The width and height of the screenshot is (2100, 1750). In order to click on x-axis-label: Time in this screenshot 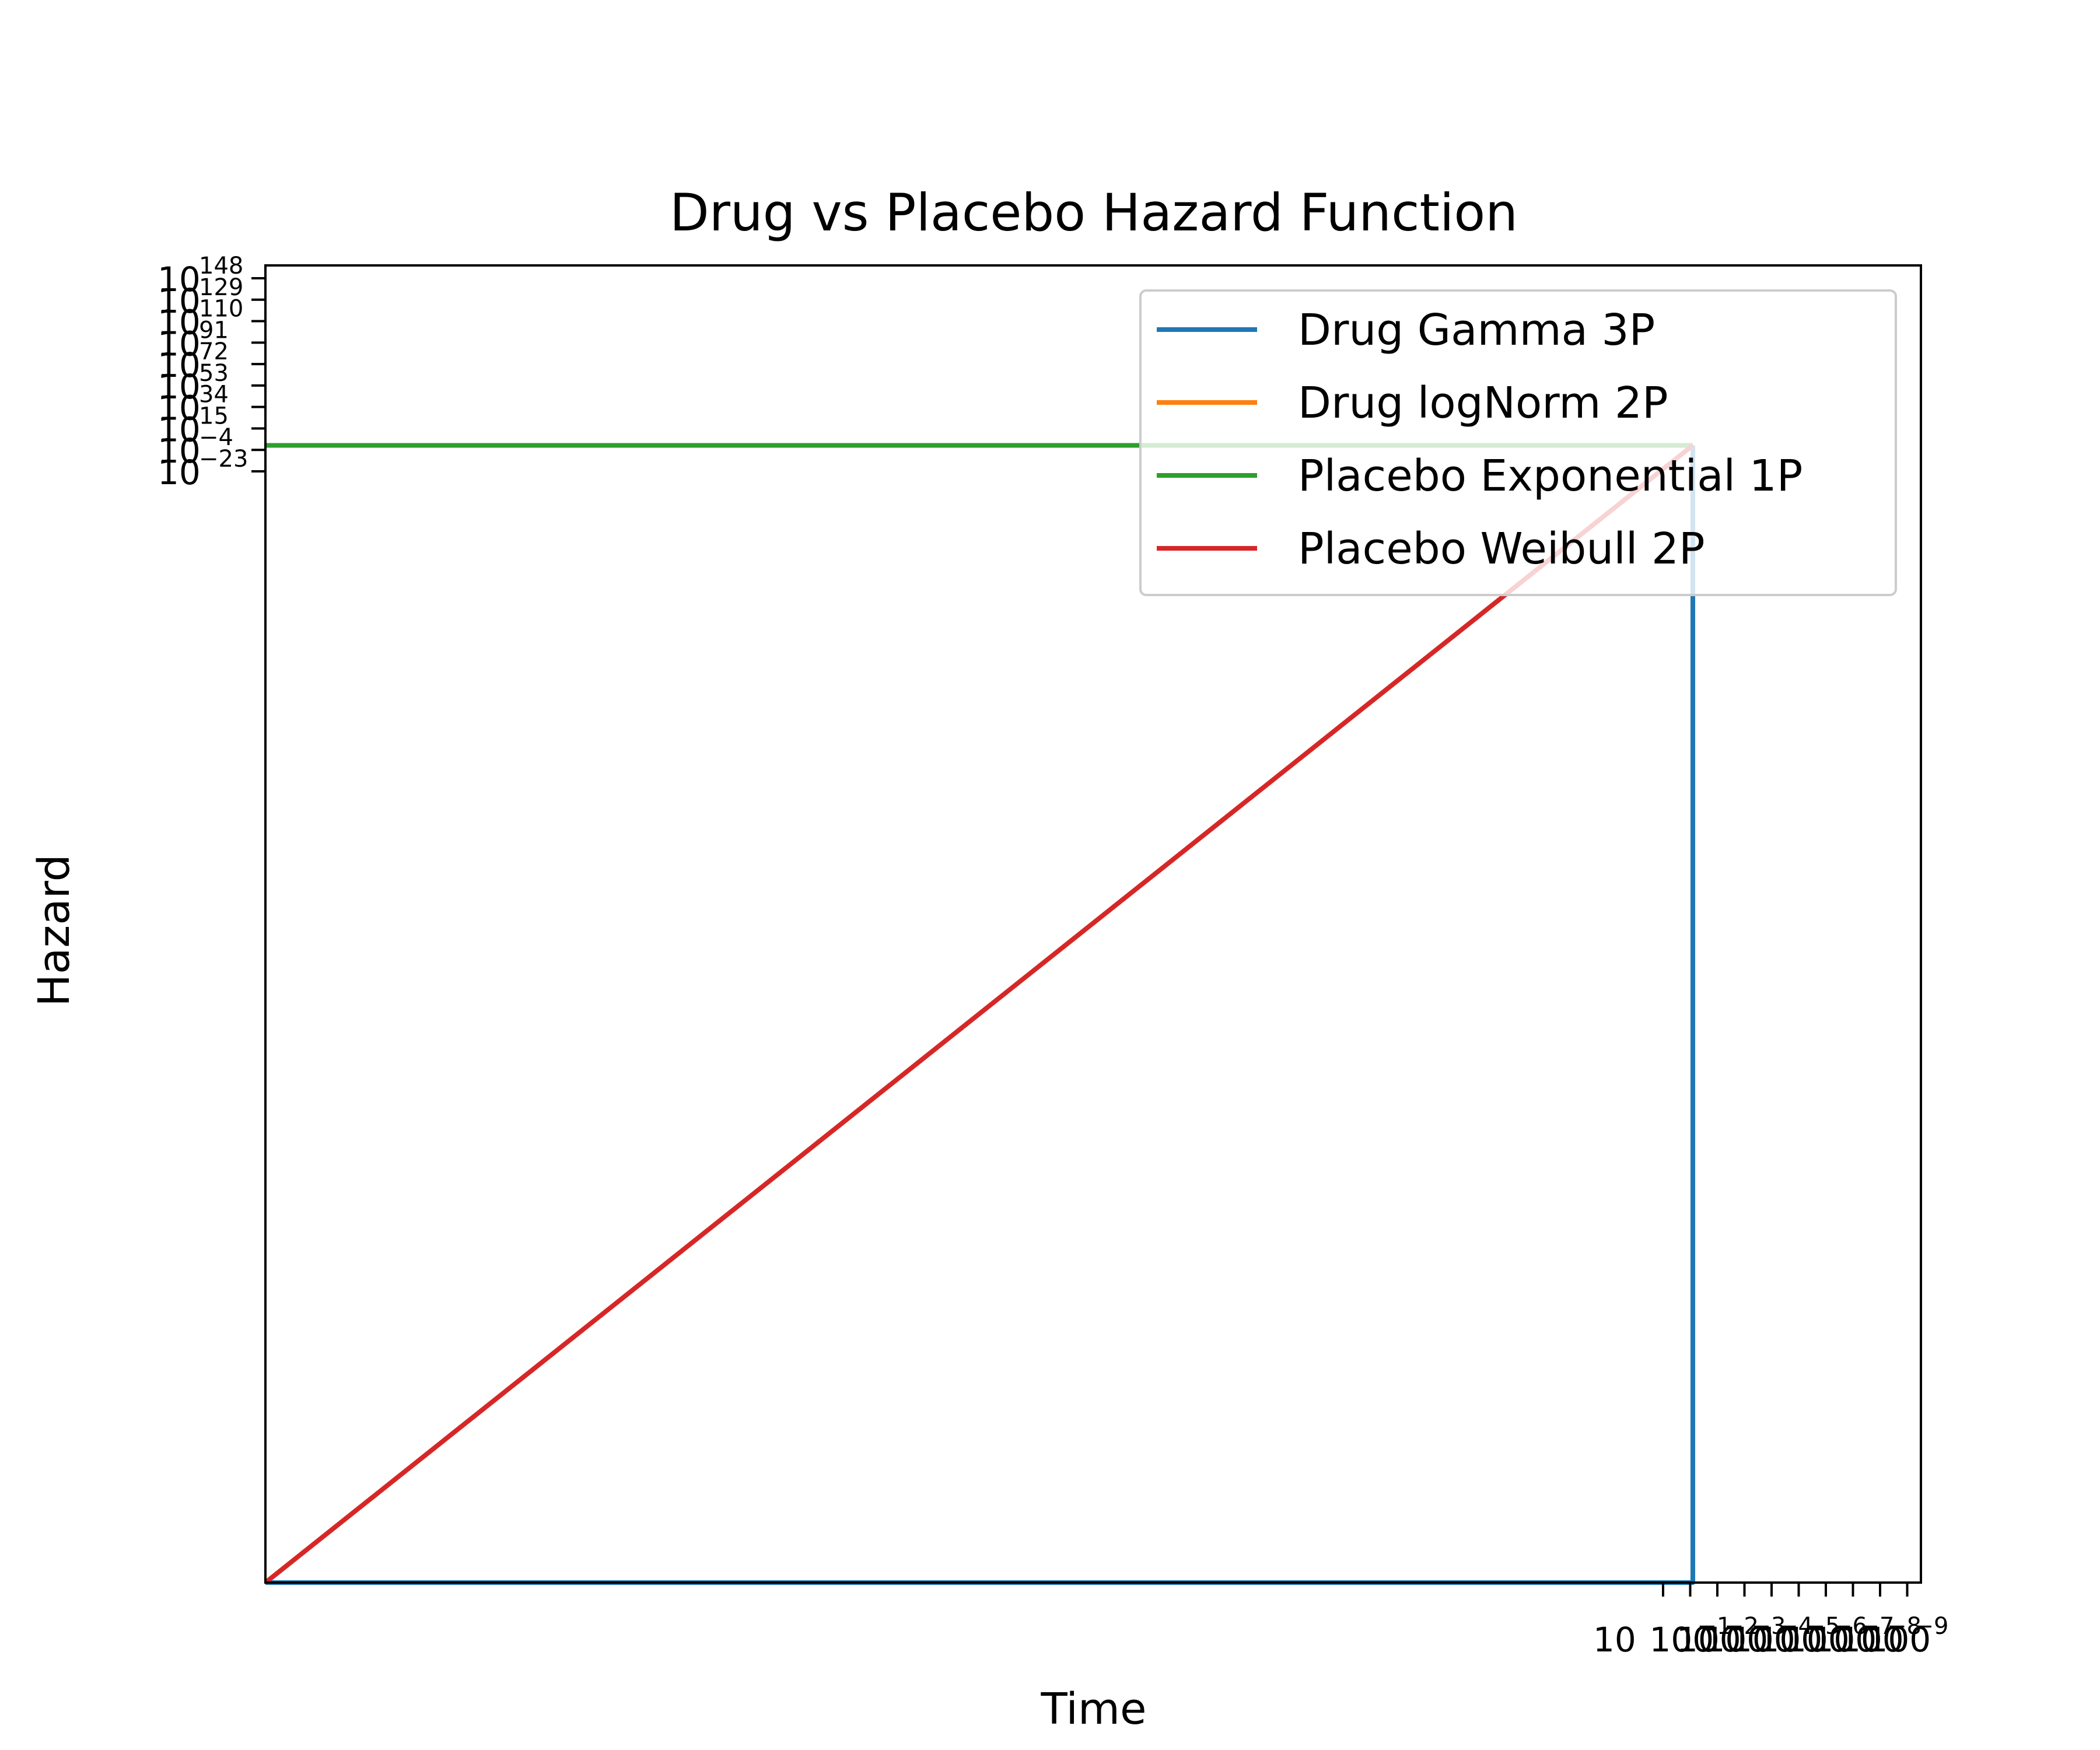, I will do `click(1093, 1709)`.